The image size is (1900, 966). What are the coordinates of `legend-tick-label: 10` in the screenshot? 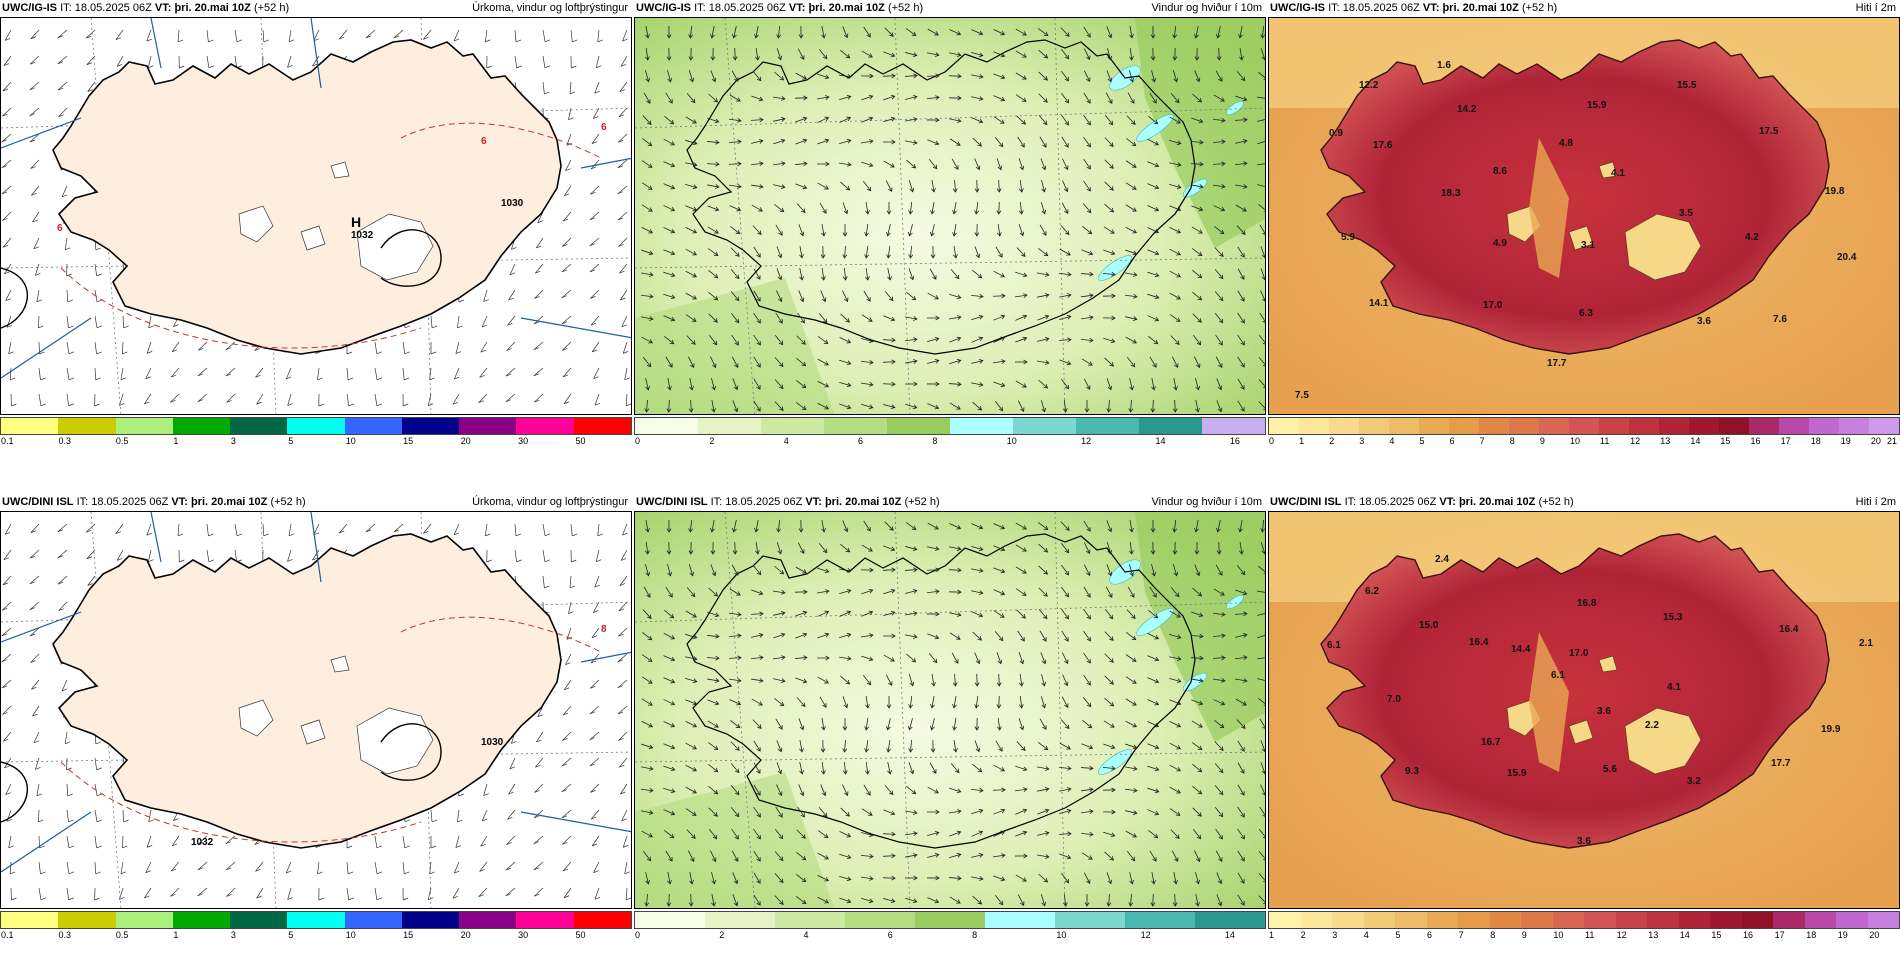 It's located at (1061, 935).